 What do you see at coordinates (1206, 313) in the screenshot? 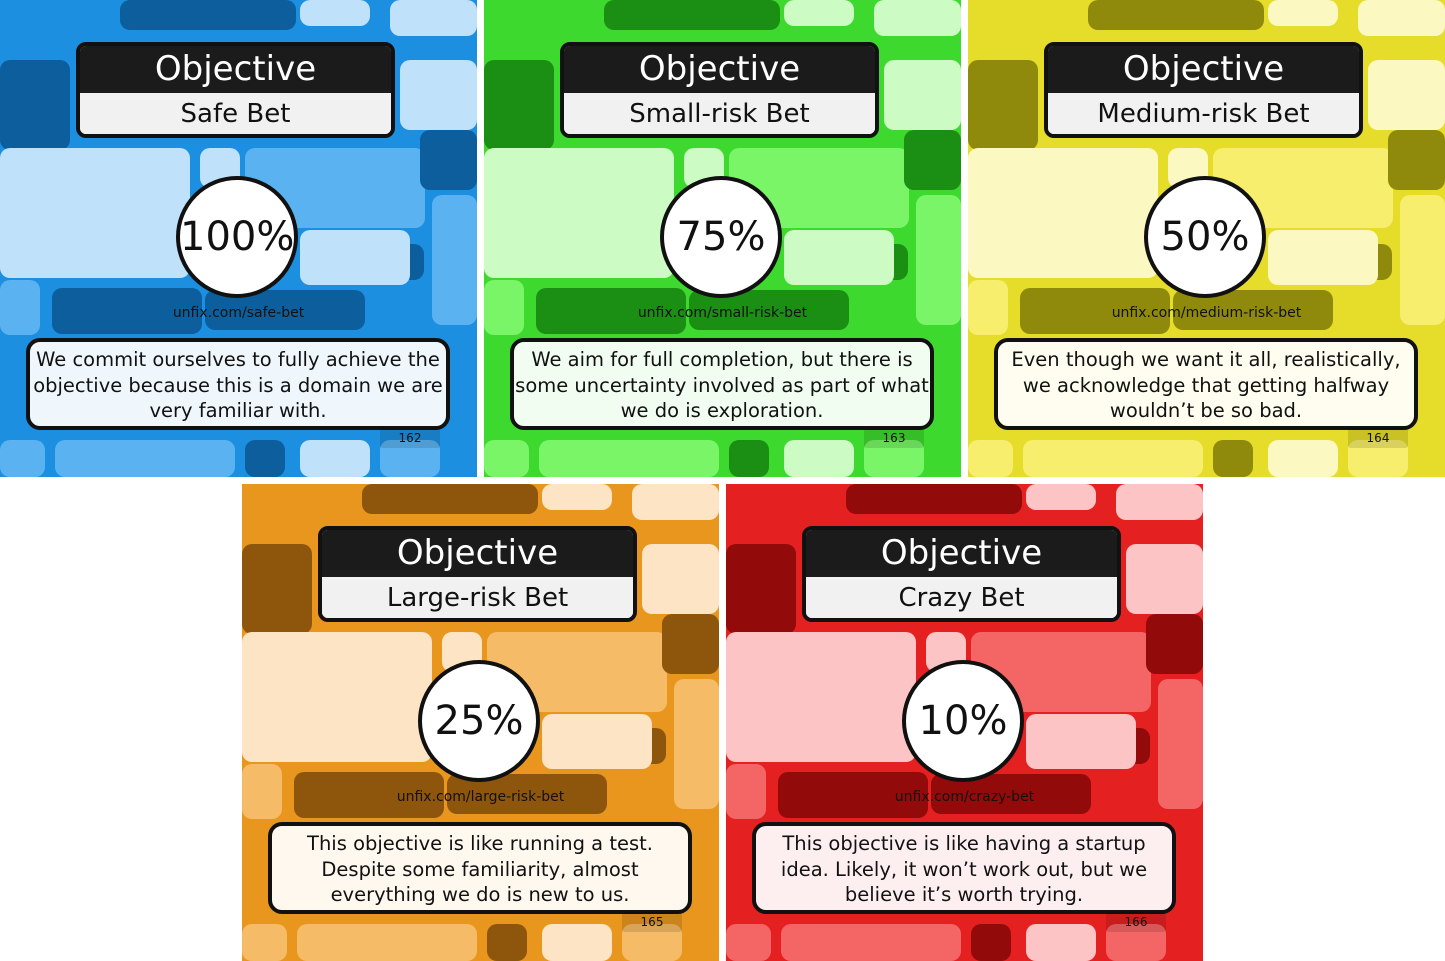
I see `url-link: unfix.com/medium-risk-bet` at bounding box center [1206, 313].